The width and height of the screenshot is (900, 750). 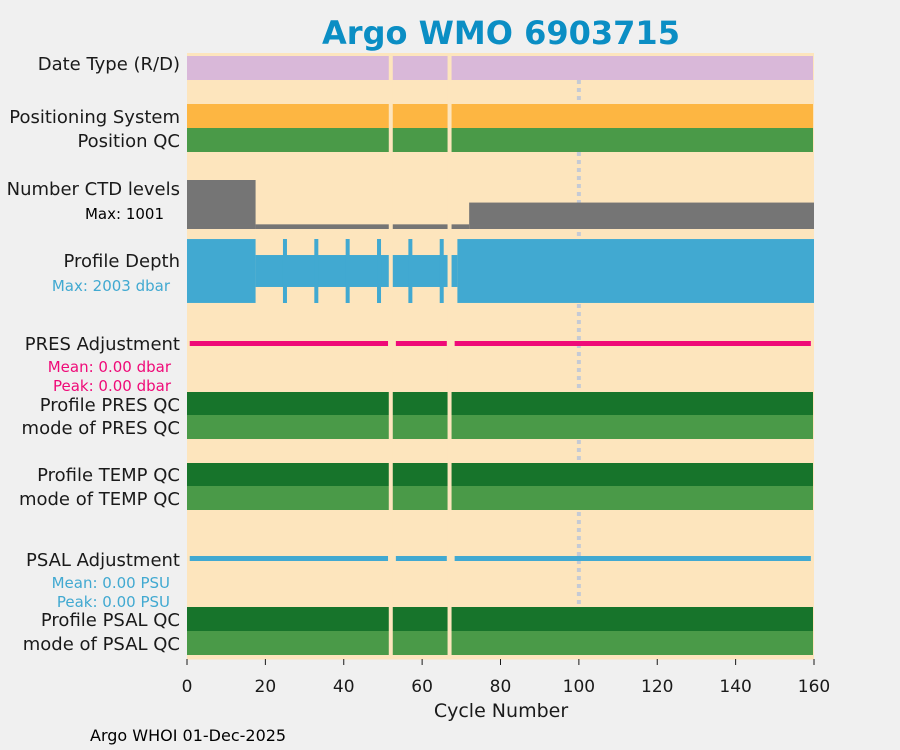 What do you see at coordinates (111, 286) in the screenshot?
I see `profile-depth-max-label: Max: 2003 dbar` at bounding box center [111, 286].